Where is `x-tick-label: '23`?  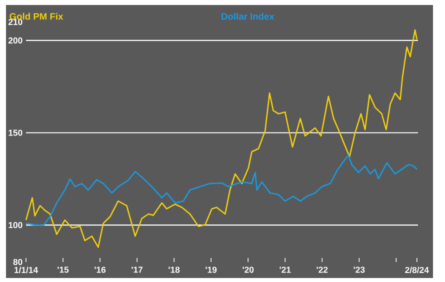 x-tick-label: '23 is located at coordinates (359, 269).